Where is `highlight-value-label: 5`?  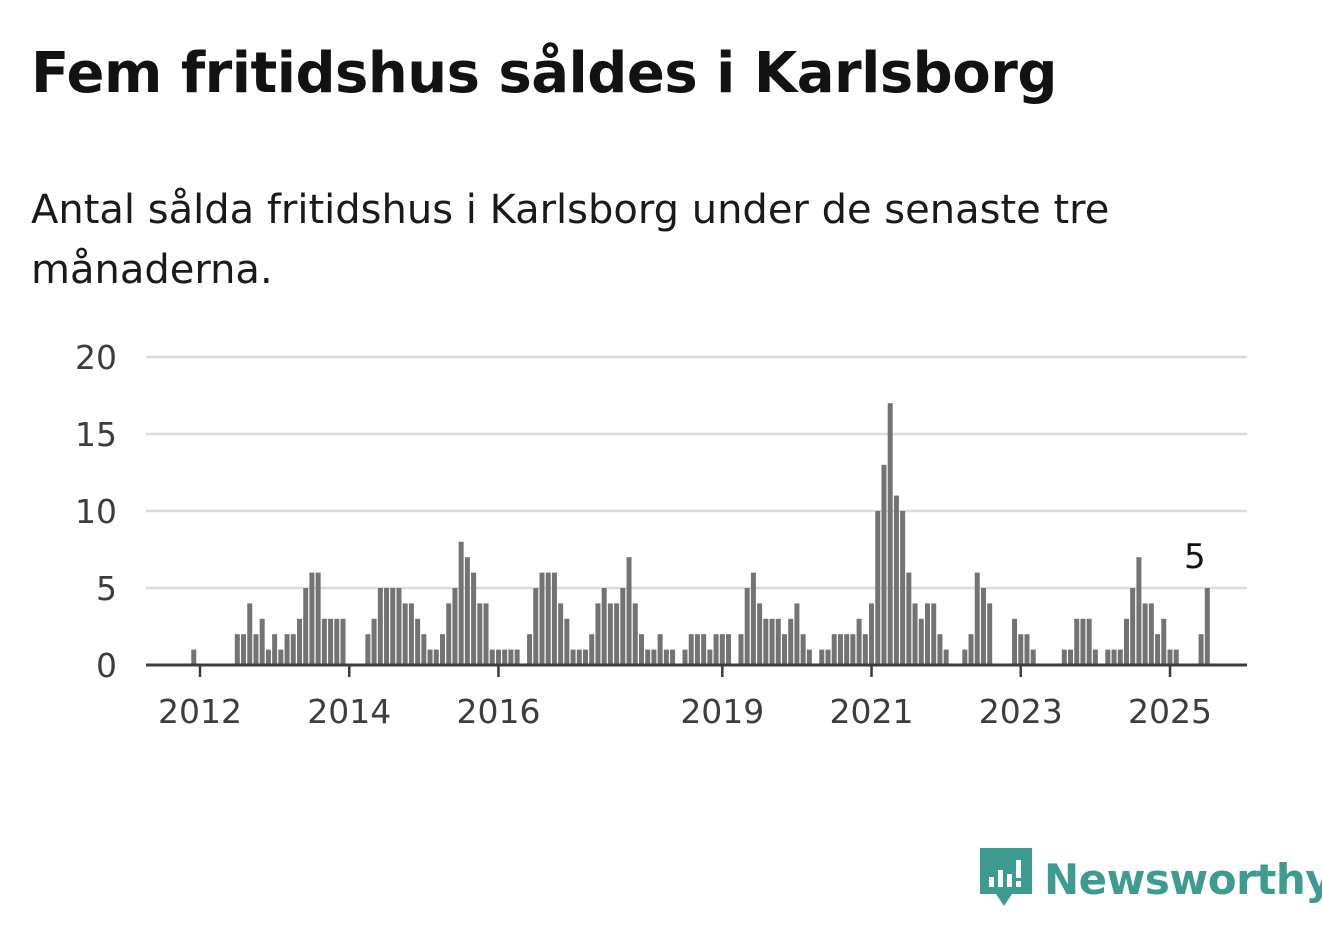 highlight-value-label: 5 is located at coordinates (1195, 557).